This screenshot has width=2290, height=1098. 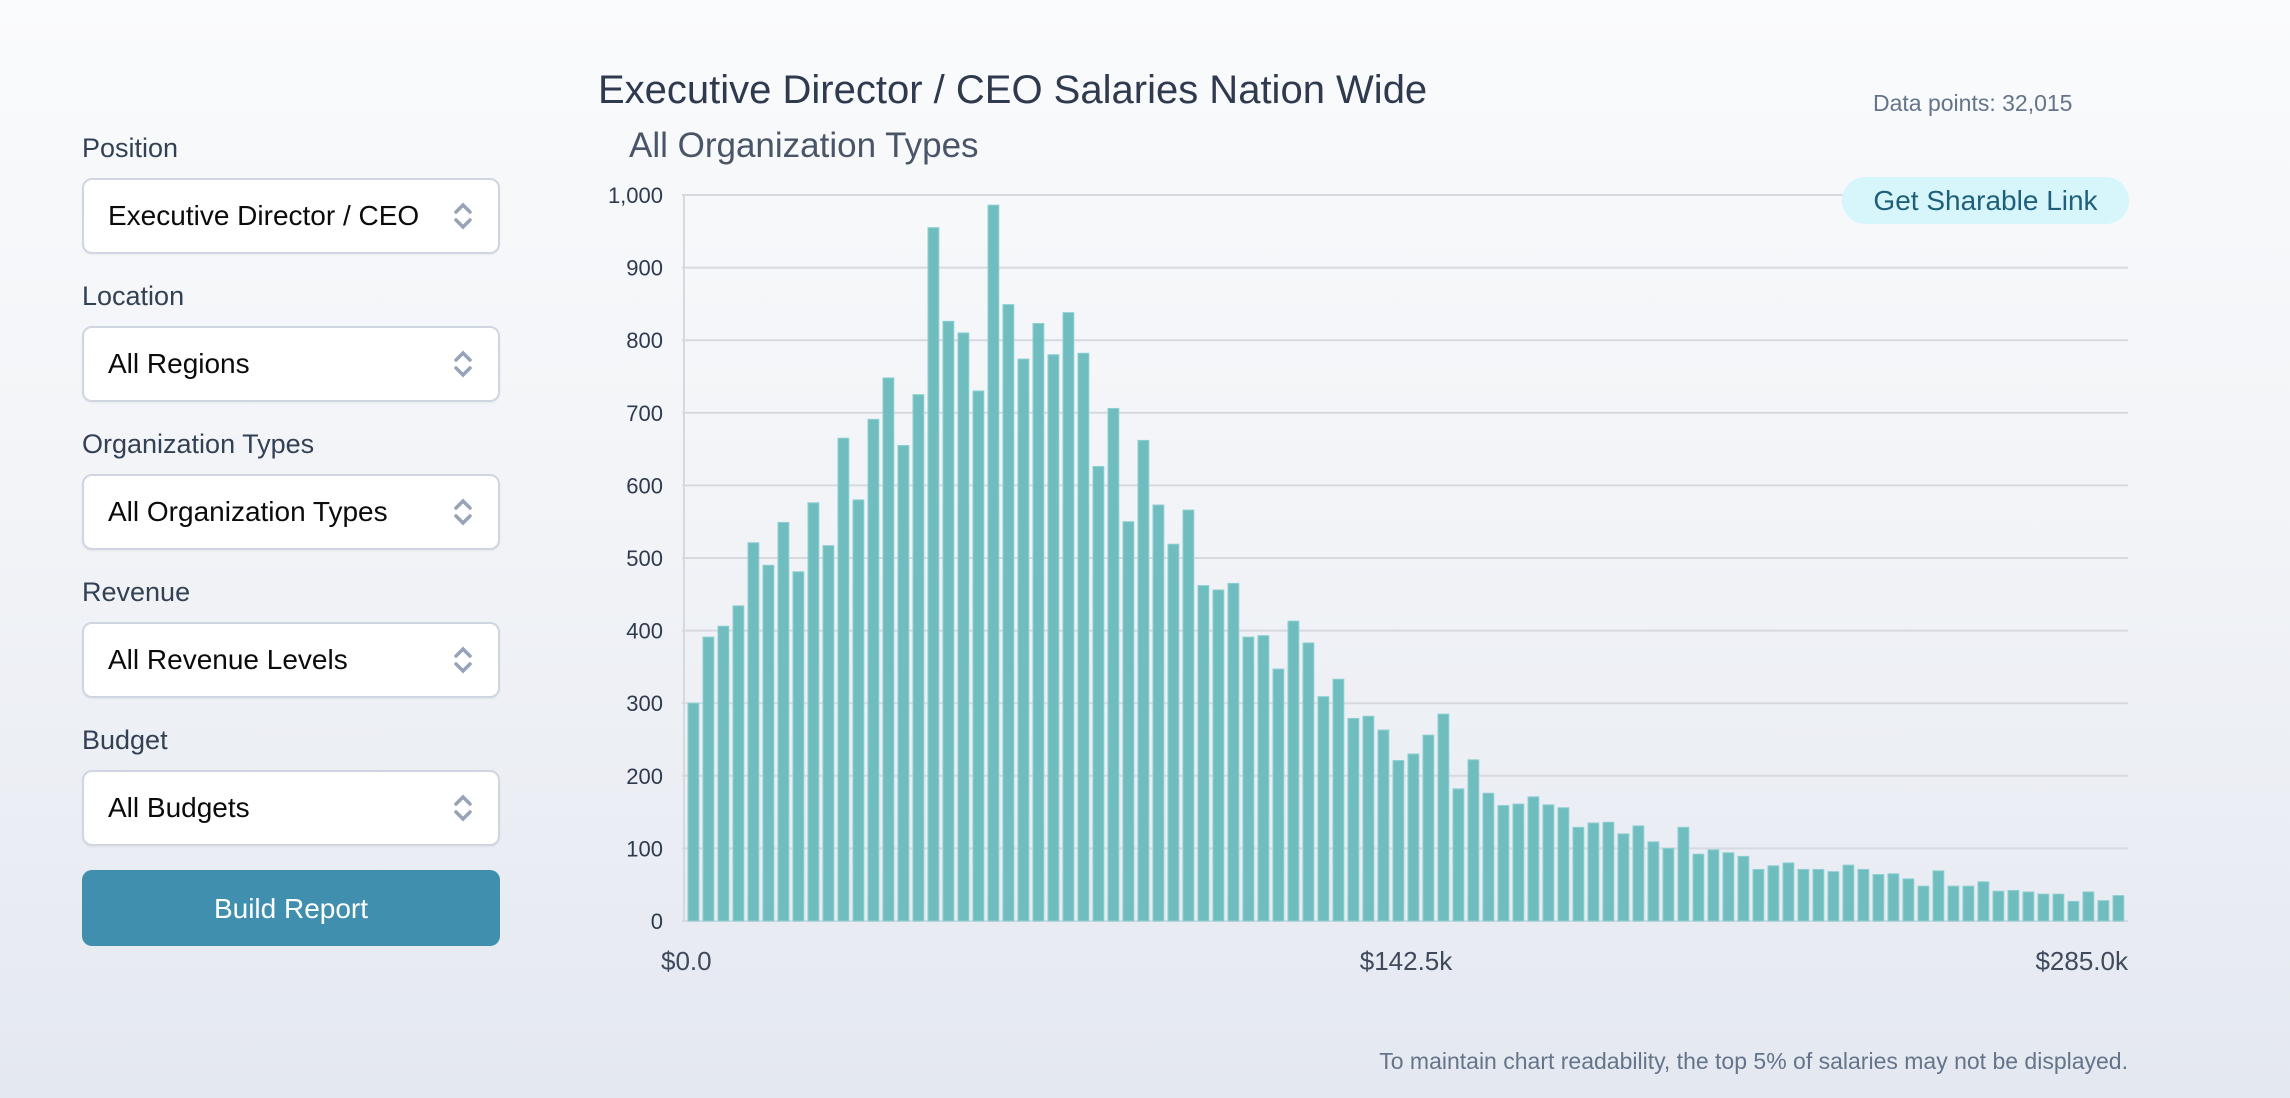 What do you see at coordinates (228, 659) in the screenshot?
I see `revenue-select-value: All Revenue Levels` at bounding box center [228, 659].